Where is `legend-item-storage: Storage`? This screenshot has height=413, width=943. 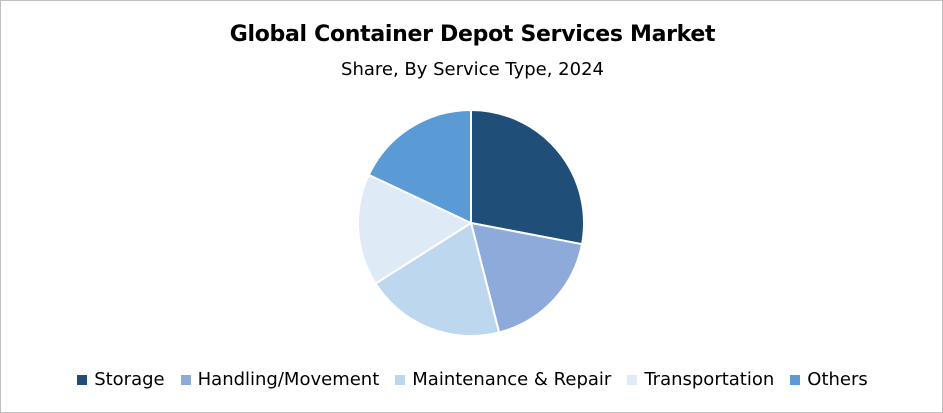
legend-item-storage: Storage is located at coordinates (121, 379).